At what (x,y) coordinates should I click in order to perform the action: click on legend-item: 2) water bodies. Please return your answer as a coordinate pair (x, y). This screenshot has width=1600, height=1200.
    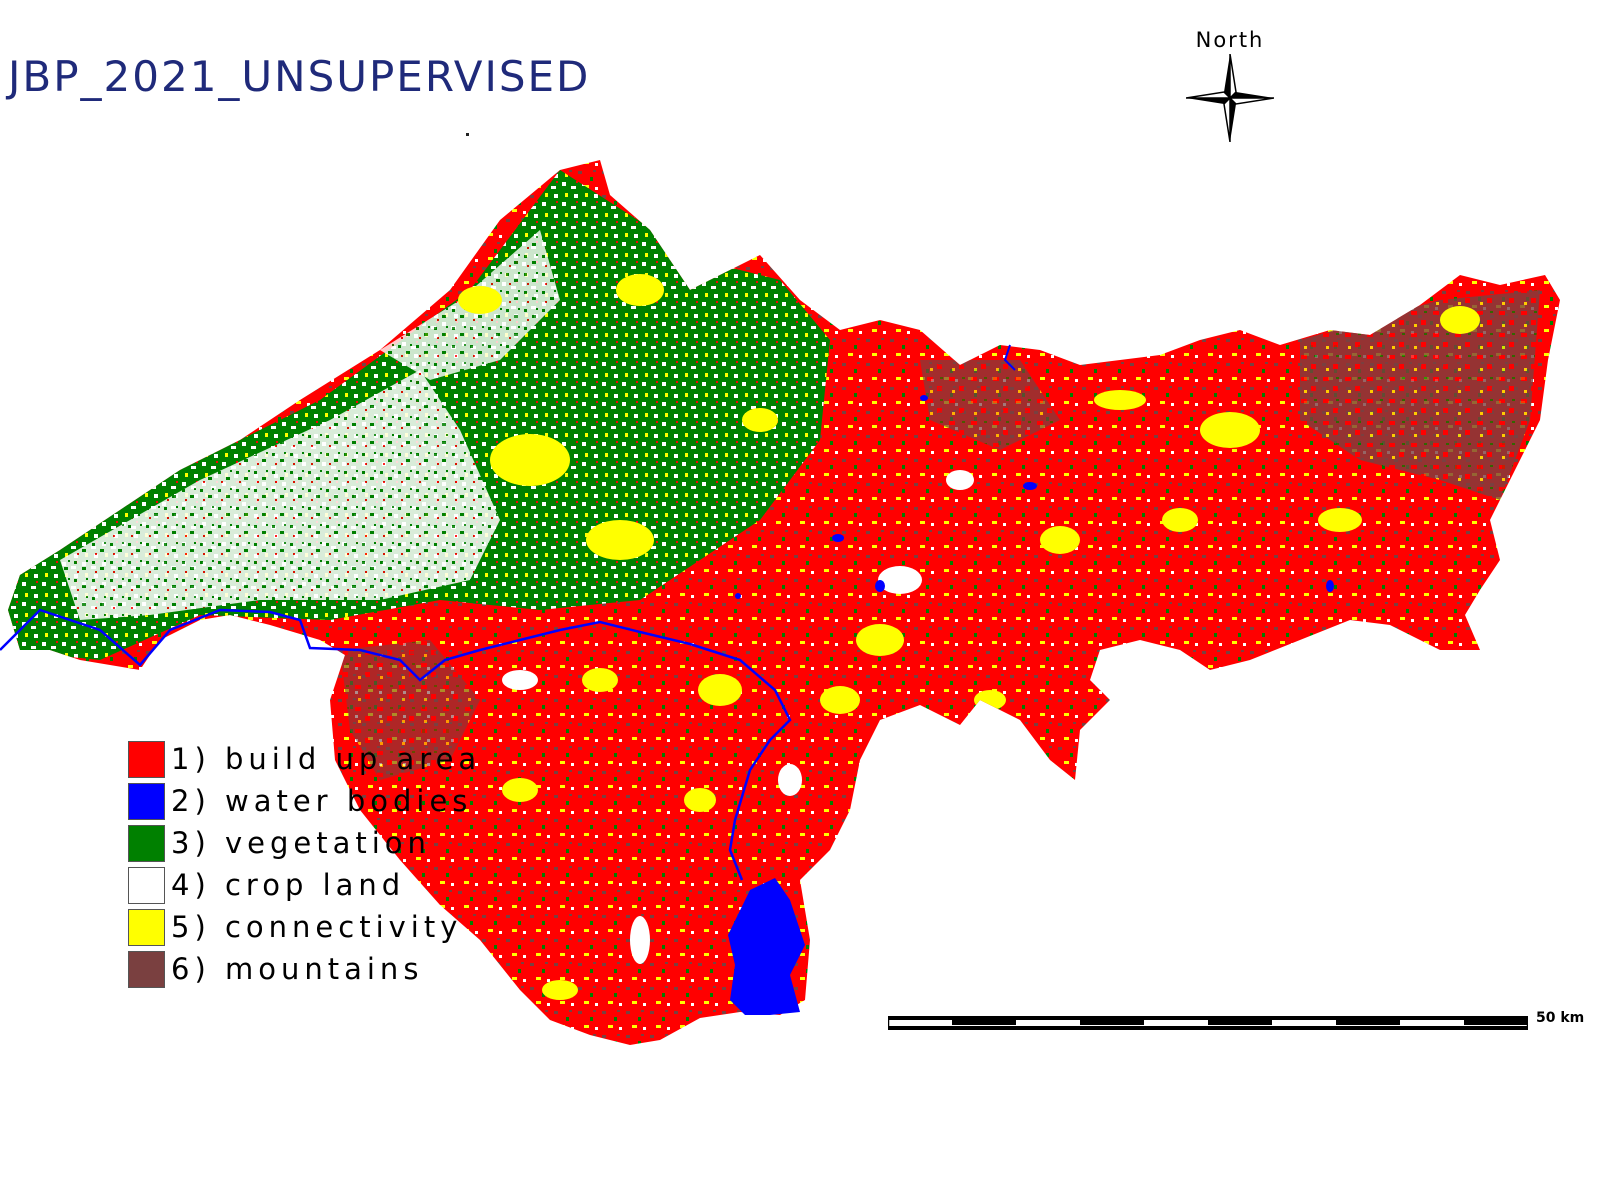
    Looking at the image, I should click on (304, 801).